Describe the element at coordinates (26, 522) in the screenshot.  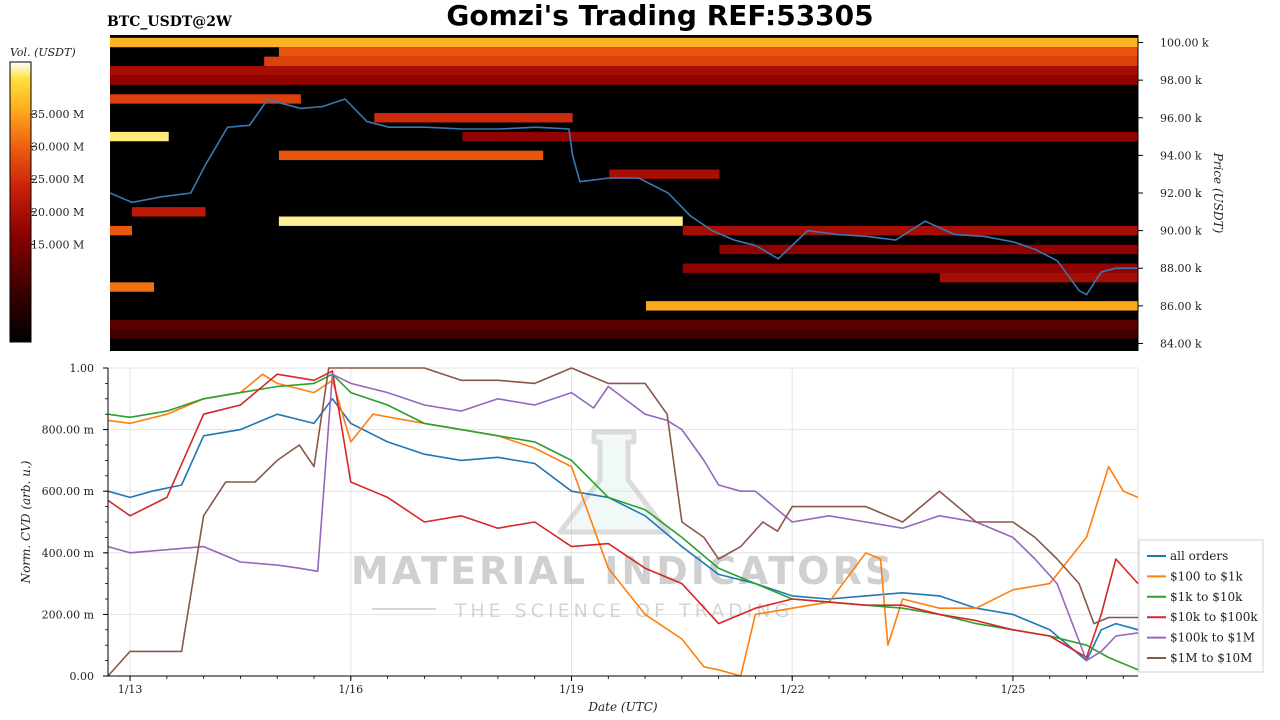
I see `cvd-y-axis-label: Norm. CVD (arb. u.)` at that location.